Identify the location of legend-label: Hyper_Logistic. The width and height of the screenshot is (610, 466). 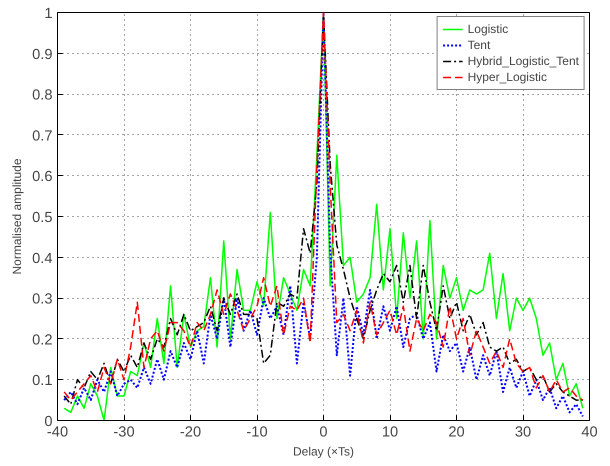
(507, 77).